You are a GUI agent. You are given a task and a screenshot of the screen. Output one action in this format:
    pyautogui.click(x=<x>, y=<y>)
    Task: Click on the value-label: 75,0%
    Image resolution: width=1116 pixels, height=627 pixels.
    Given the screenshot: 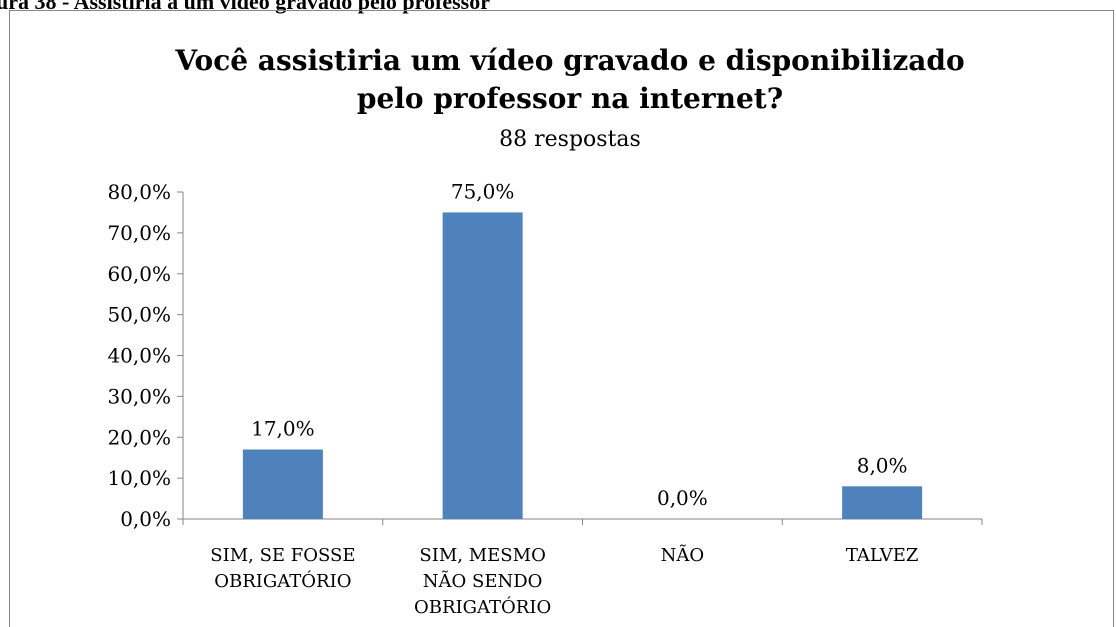 What is the action you would take?
    pyautogui.click(x=483, y=191)
    